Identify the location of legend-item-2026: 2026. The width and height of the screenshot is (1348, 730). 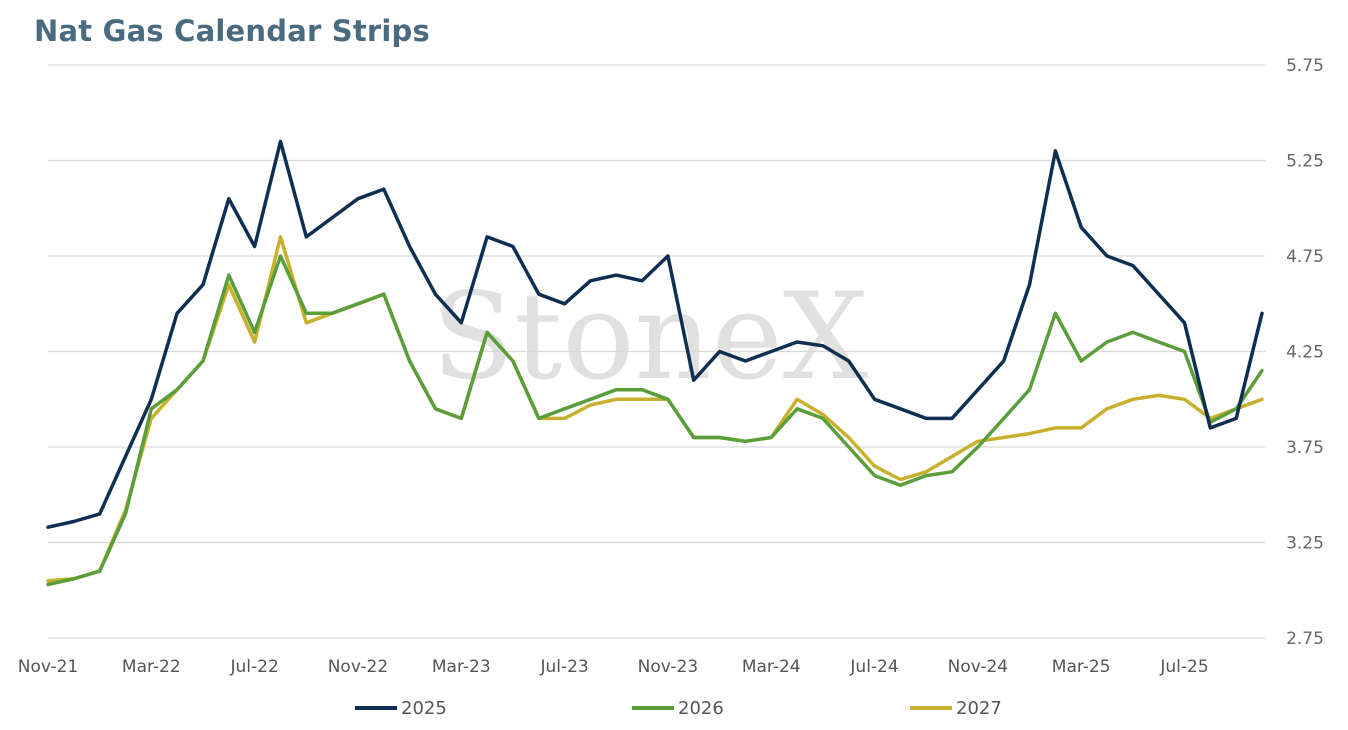
(678, 708).